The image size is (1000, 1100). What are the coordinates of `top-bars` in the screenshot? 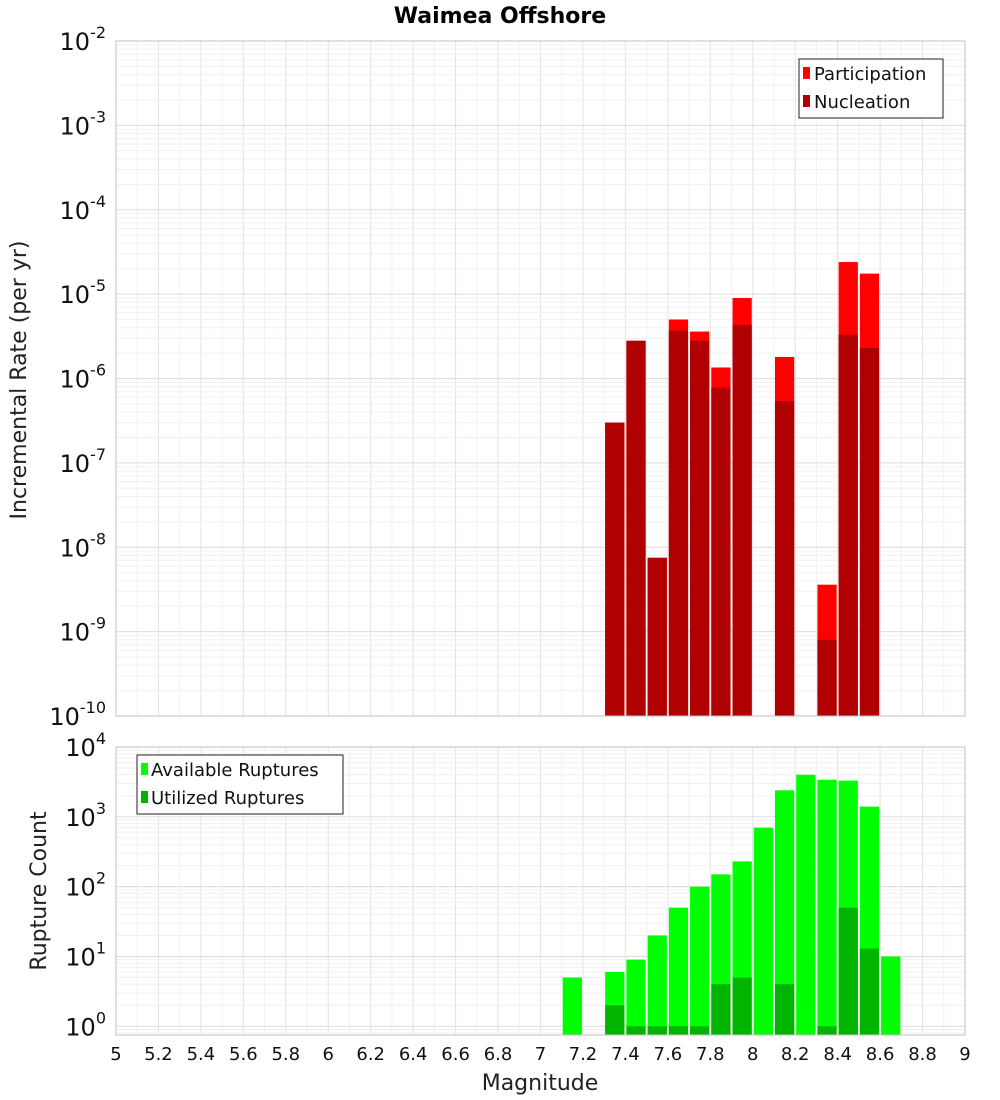 It's located at (742, 489).